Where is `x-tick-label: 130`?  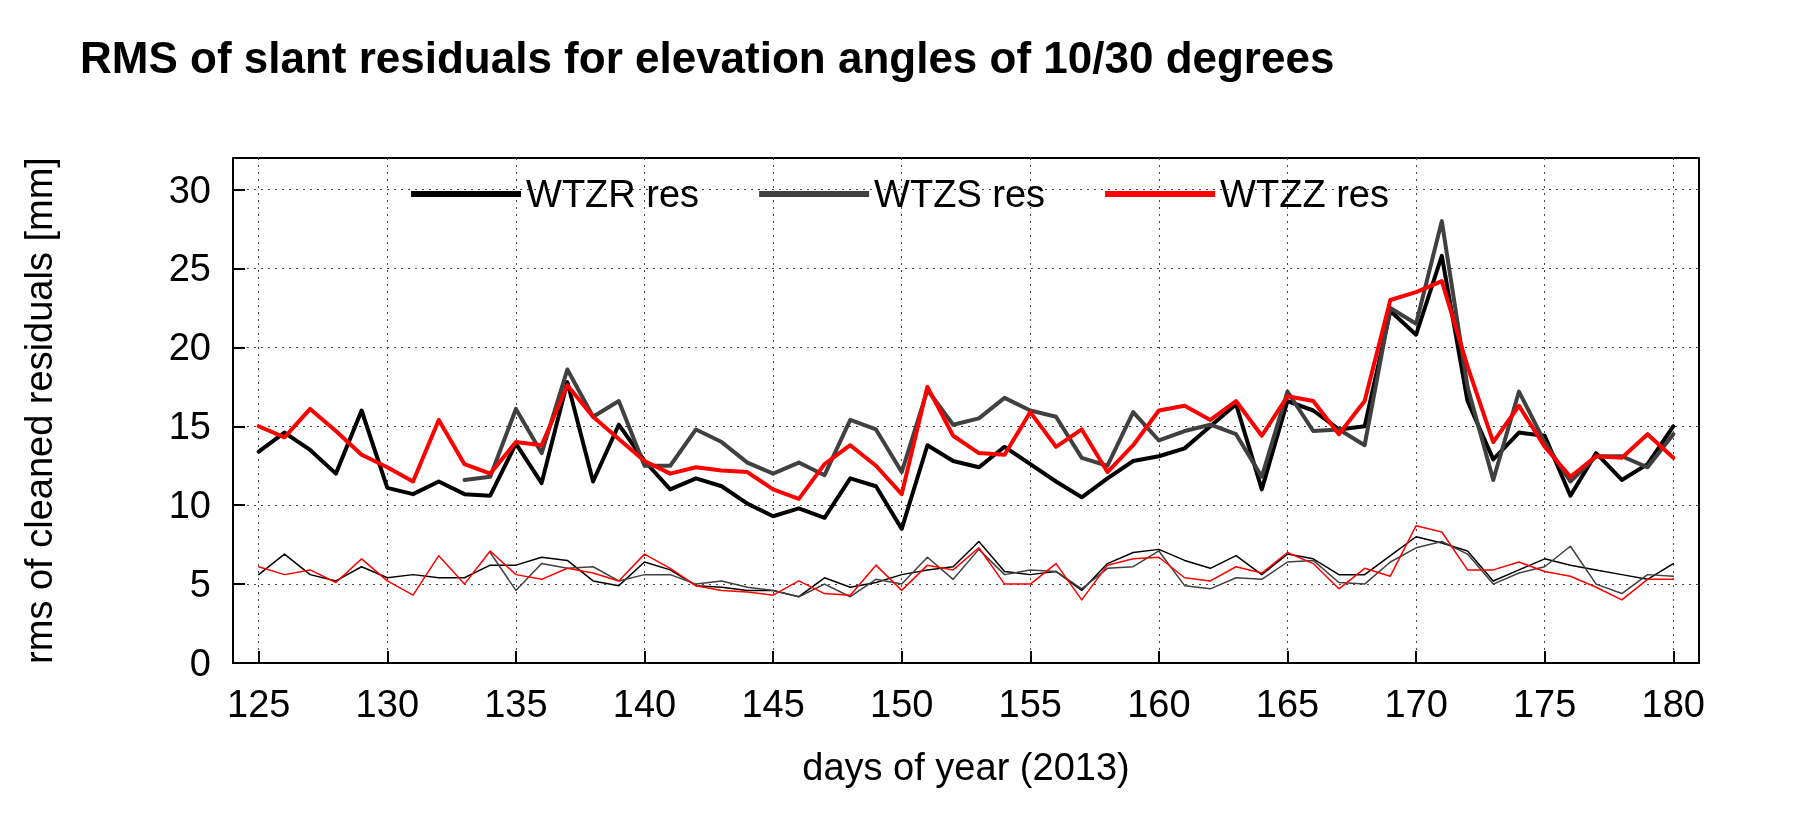
x-tick-label: 130 is located at coordinates (387, 704).